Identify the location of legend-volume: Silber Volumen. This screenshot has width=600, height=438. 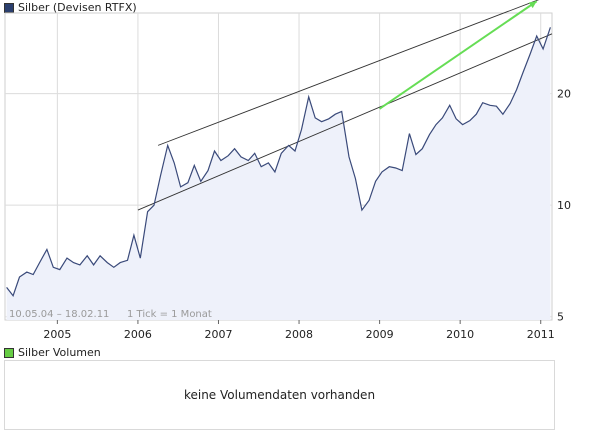
(52, 352).